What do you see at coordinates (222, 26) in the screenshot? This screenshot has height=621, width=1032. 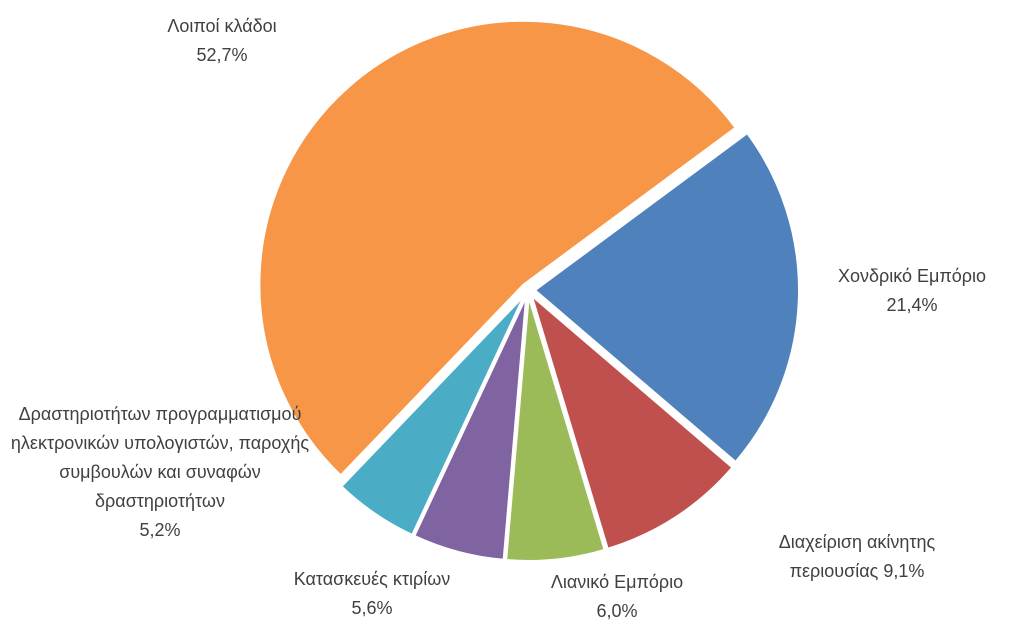 I see `category-label: Λοιποί κλάδοι` at bounding box center [222, 26].